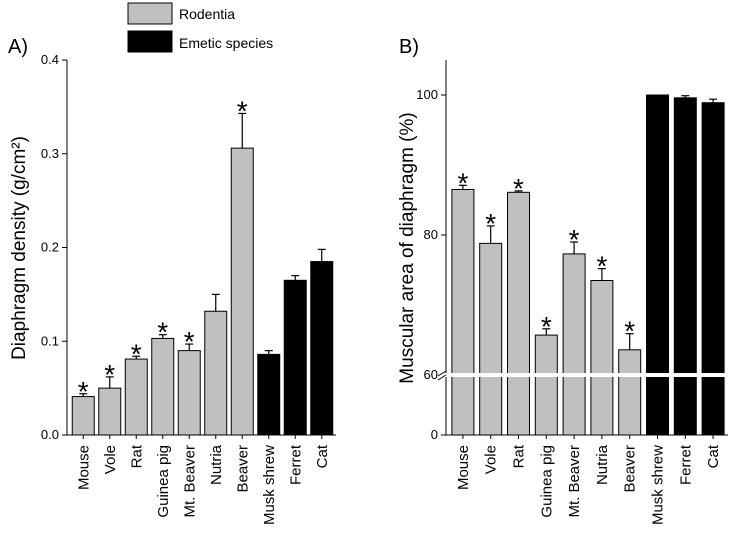 This screenshot has width=749, height=547. I want to click on panel-b-category-label: Musk shrew, so click(658, 485).